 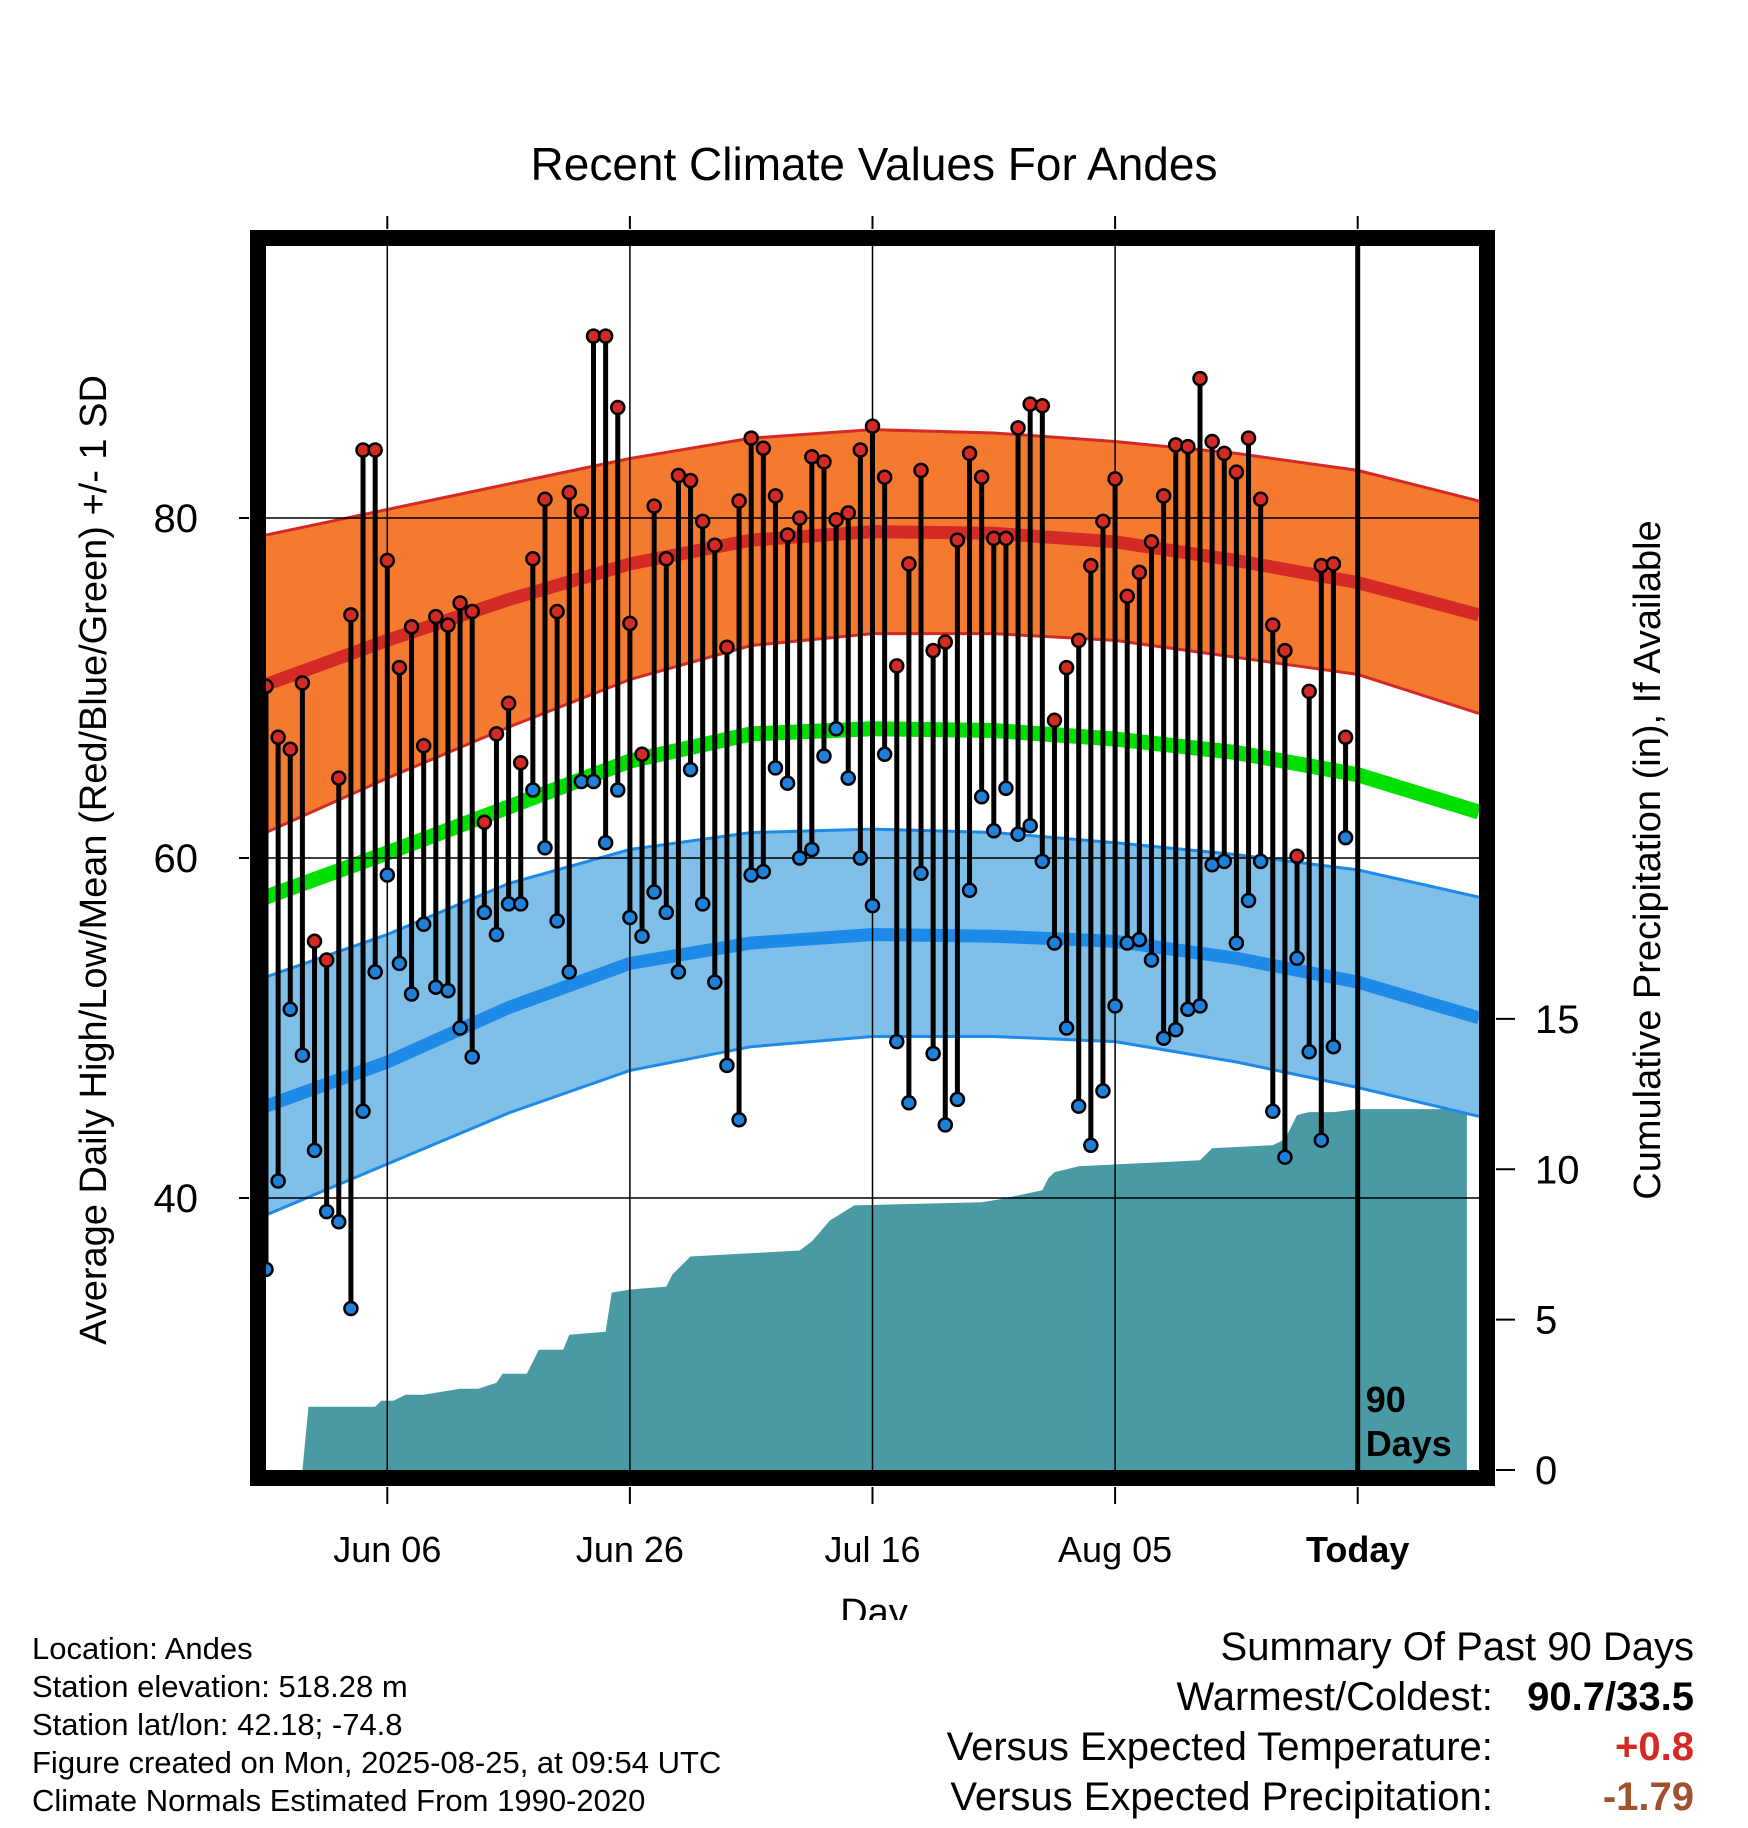 I want to click on x-axis-label: Day, so click(x=874, y=1606).